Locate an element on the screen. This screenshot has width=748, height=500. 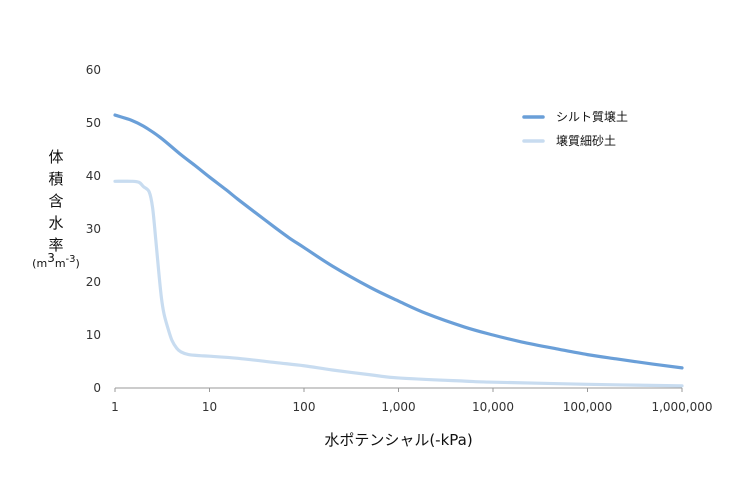
y-tick-label: 30 is located at coordinates (93, 229).